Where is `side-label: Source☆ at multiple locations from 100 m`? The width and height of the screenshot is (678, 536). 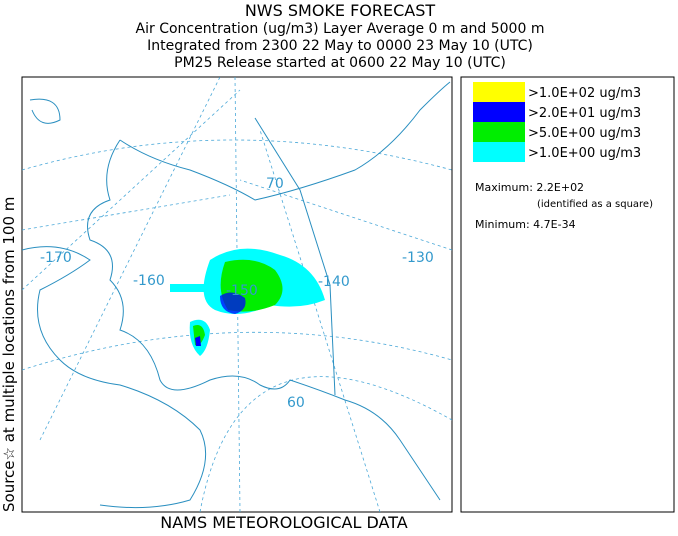 side-label: Source☆ at multiple locations from 100 m is located at coordinates (9, 354).